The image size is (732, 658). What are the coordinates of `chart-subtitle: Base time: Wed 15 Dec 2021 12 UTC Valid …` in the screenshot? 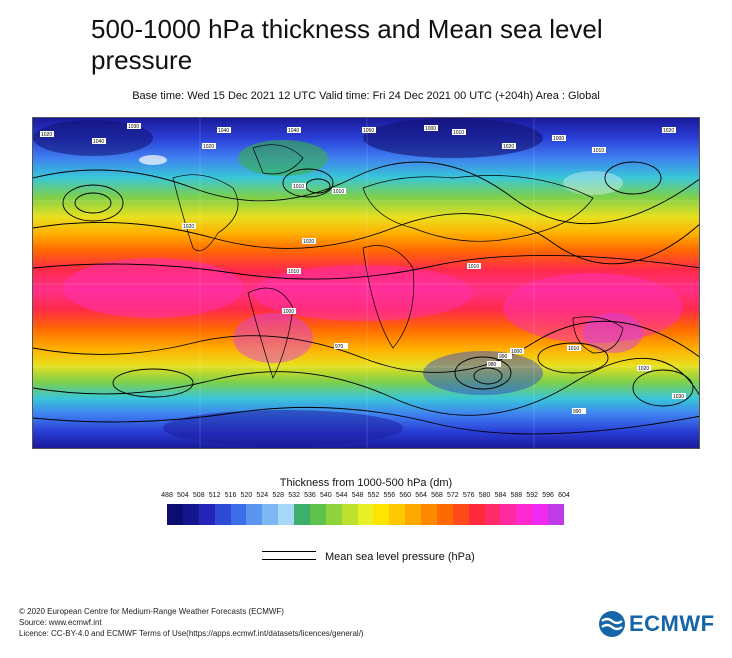 It's located at (366, 96).